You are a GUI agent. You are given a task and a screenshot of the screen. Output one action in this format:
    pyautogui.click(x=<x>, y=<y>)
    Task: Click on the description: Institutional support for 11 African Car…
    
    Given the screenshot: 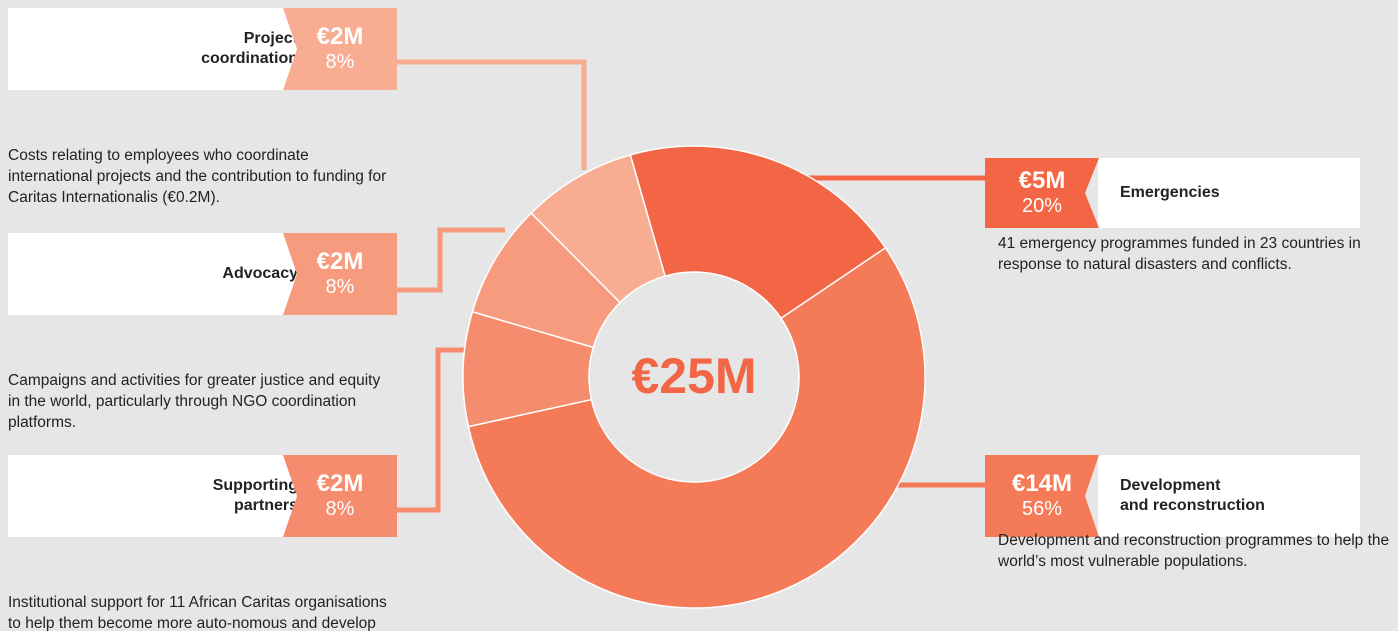 What is the action you would take?
    pyautogui.click(x=197, y=612)
    